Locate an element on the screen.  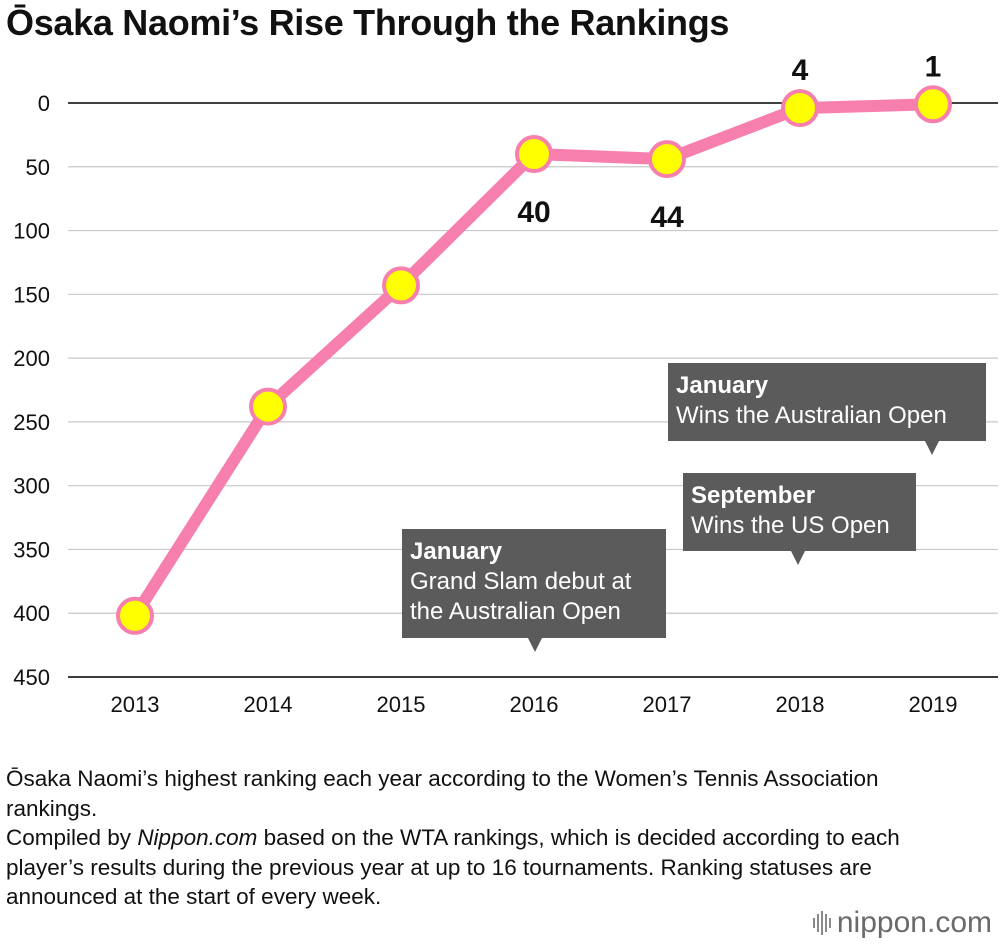
data-labels: 40 444 1 is located at coordinates (729, 142).